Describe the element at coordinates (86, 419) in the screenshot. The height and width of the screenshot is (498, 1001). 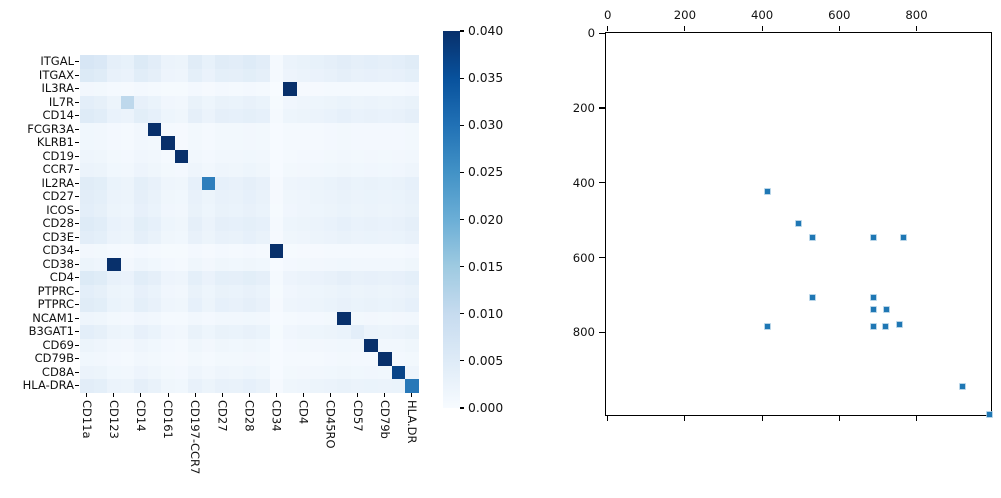
I see `protein-axis-label: CD11a` at that location.